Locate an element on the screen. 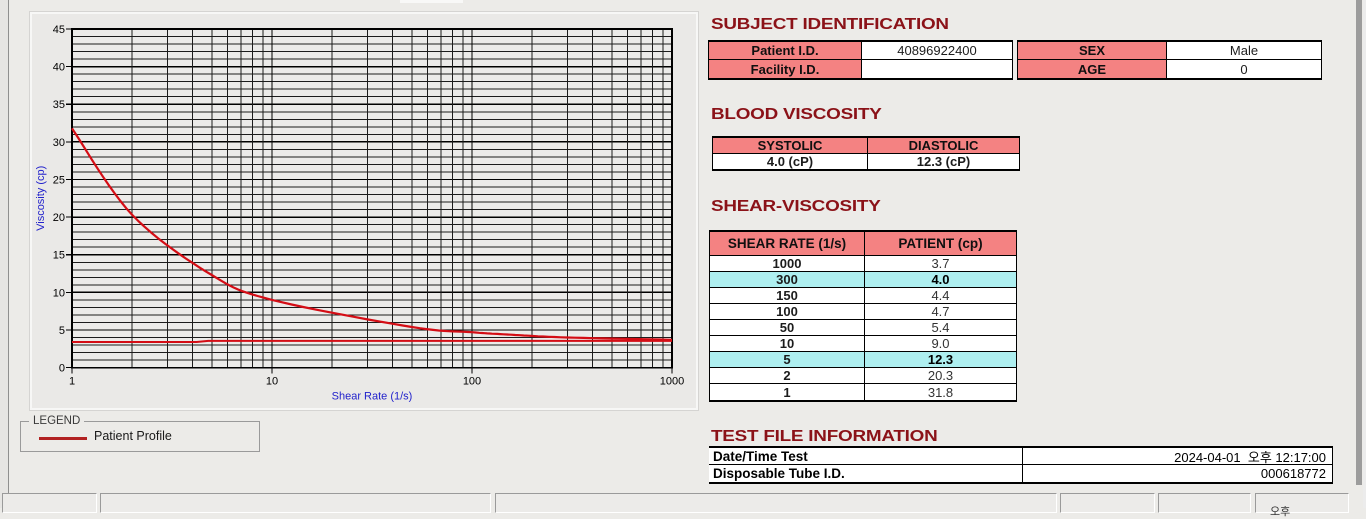 This screenshot has height=519, width=1366. subject-value: 0 is located at coordinates (1244, 69).